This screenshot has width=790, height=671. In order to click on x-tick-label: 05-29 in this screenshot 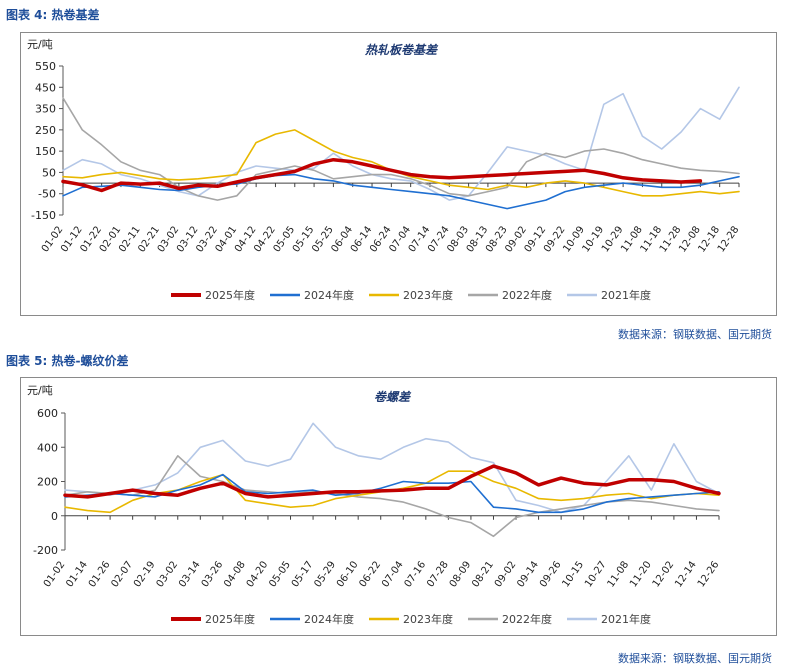, I will do `click(325, 574)`.